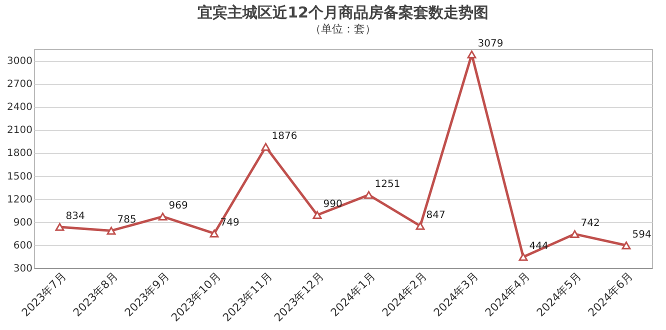  What do you see at coordinates (19, 176) in the screenshot?
I see `y-tick-label: 1500` at bounding box center [19, 176].